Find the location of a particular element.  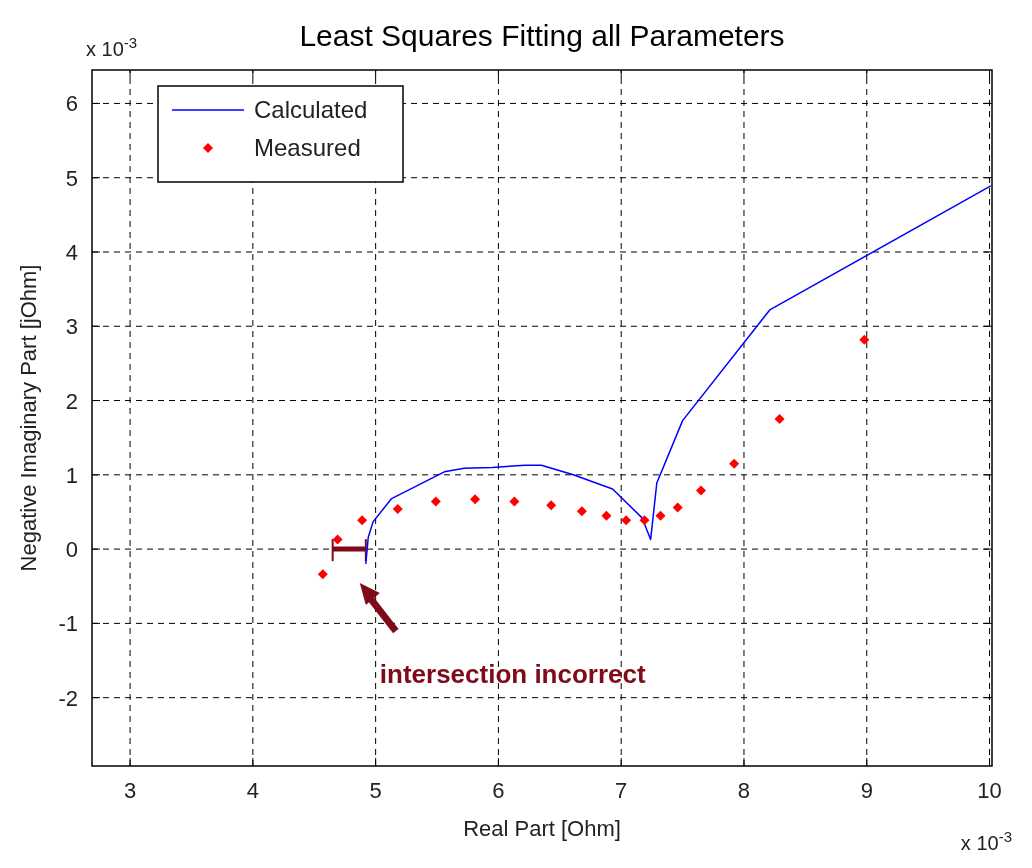

y-tick-label: -2 is located at coordinates (68, 698).